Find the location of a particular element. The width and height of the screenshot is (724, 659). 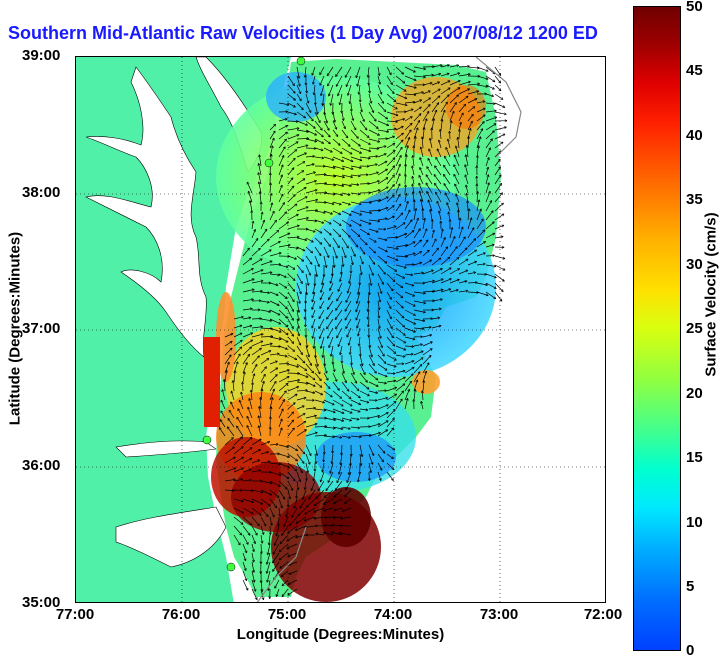

shelf-contour-south is located at coordinates (281, 564).